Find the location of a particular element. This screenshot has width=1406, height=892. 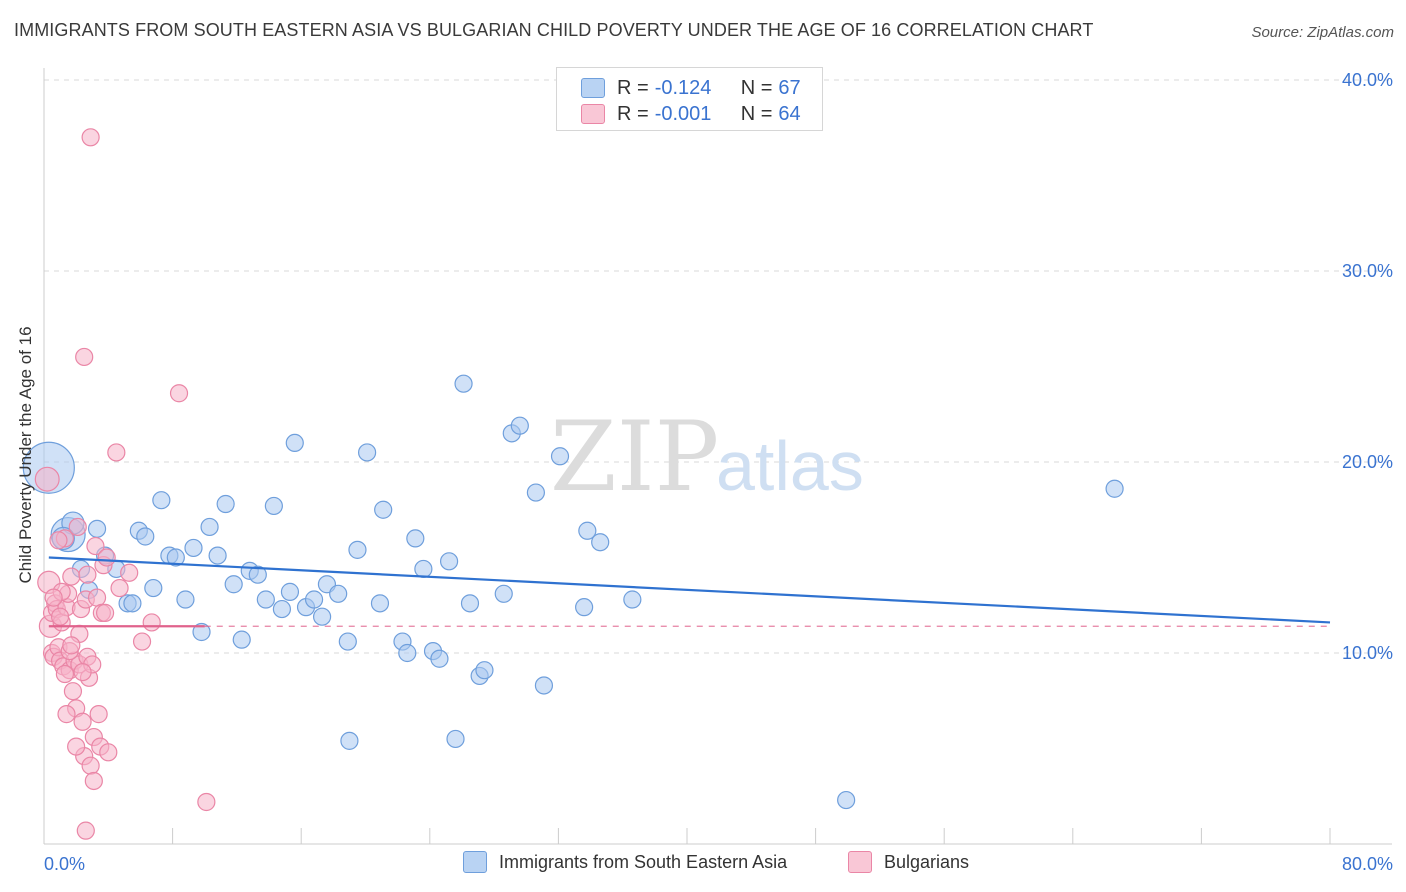

legend-label-immigrants: Immigrants from South Eastern Asia is located at coordinates (643, 861).